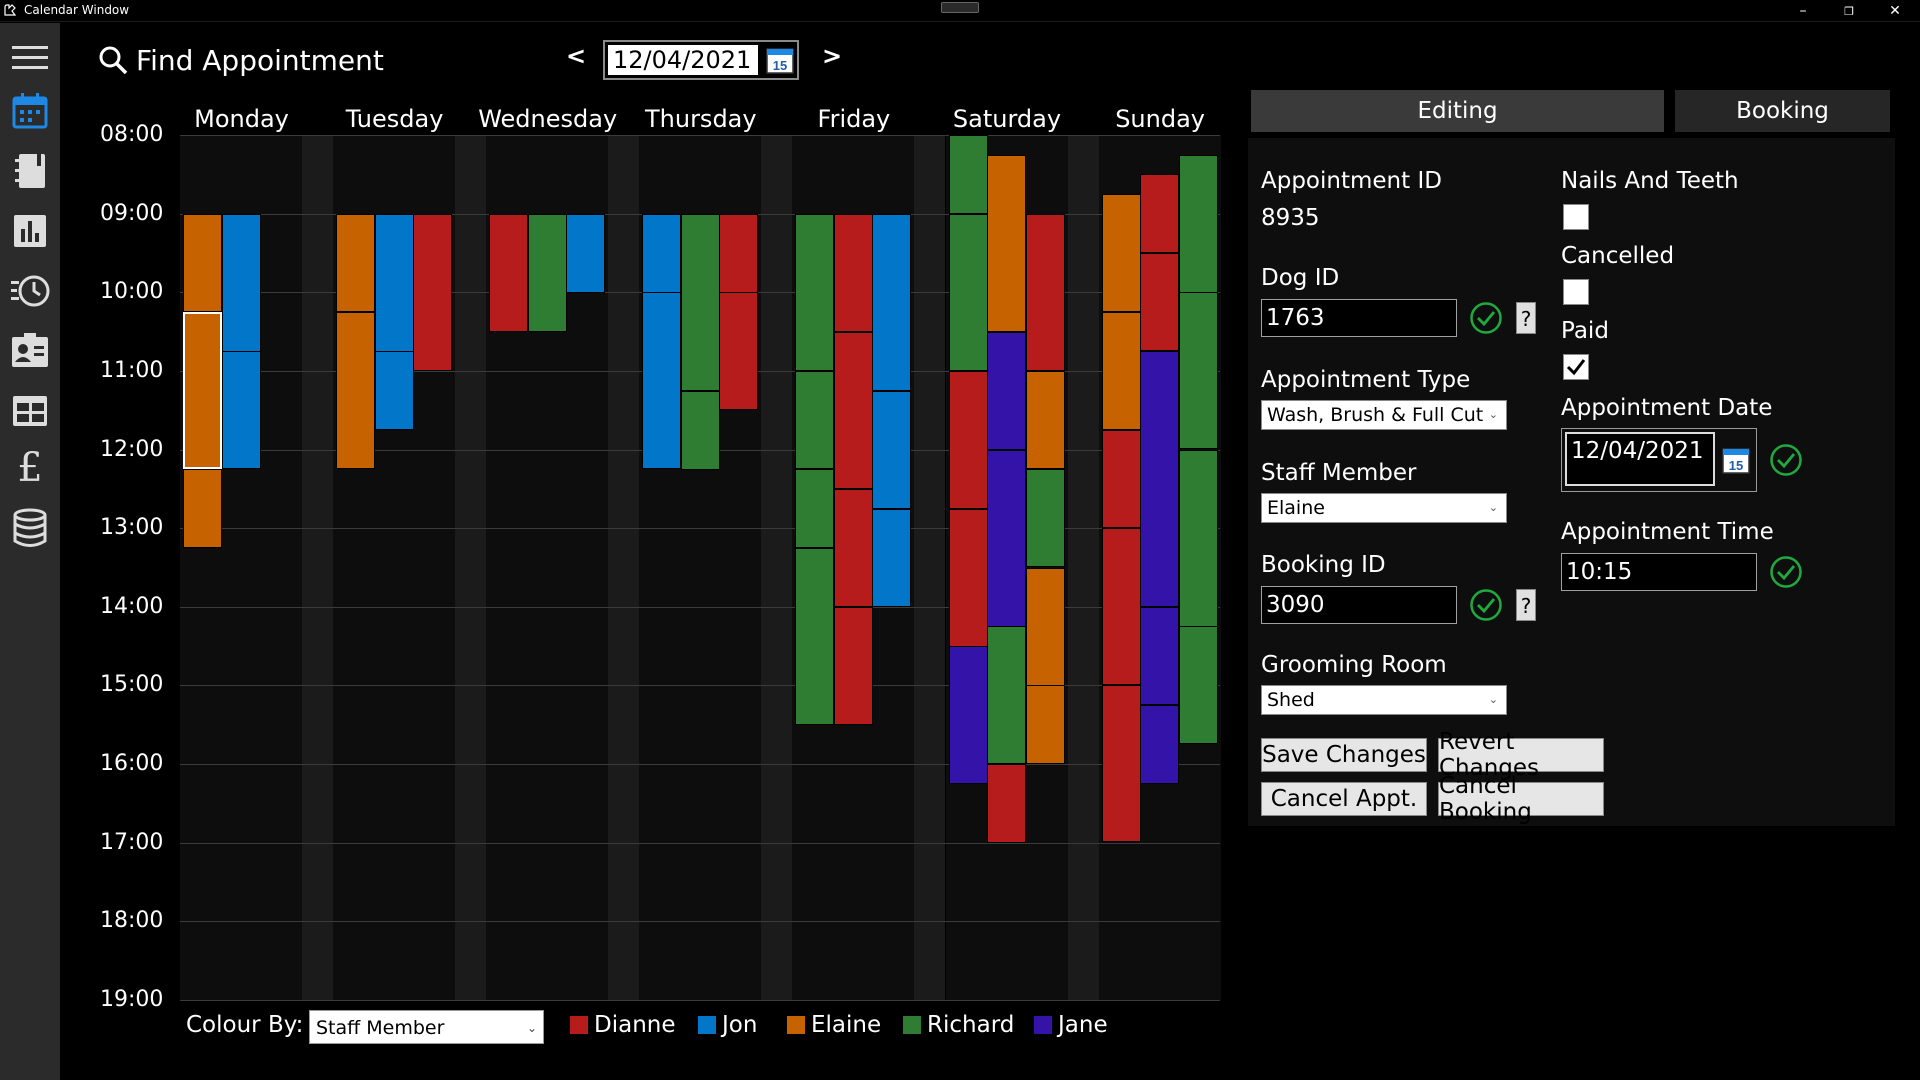 The height and width of the screenshot is (1080, 1920). I want to click on table-grid-icon, so click(30, 411).